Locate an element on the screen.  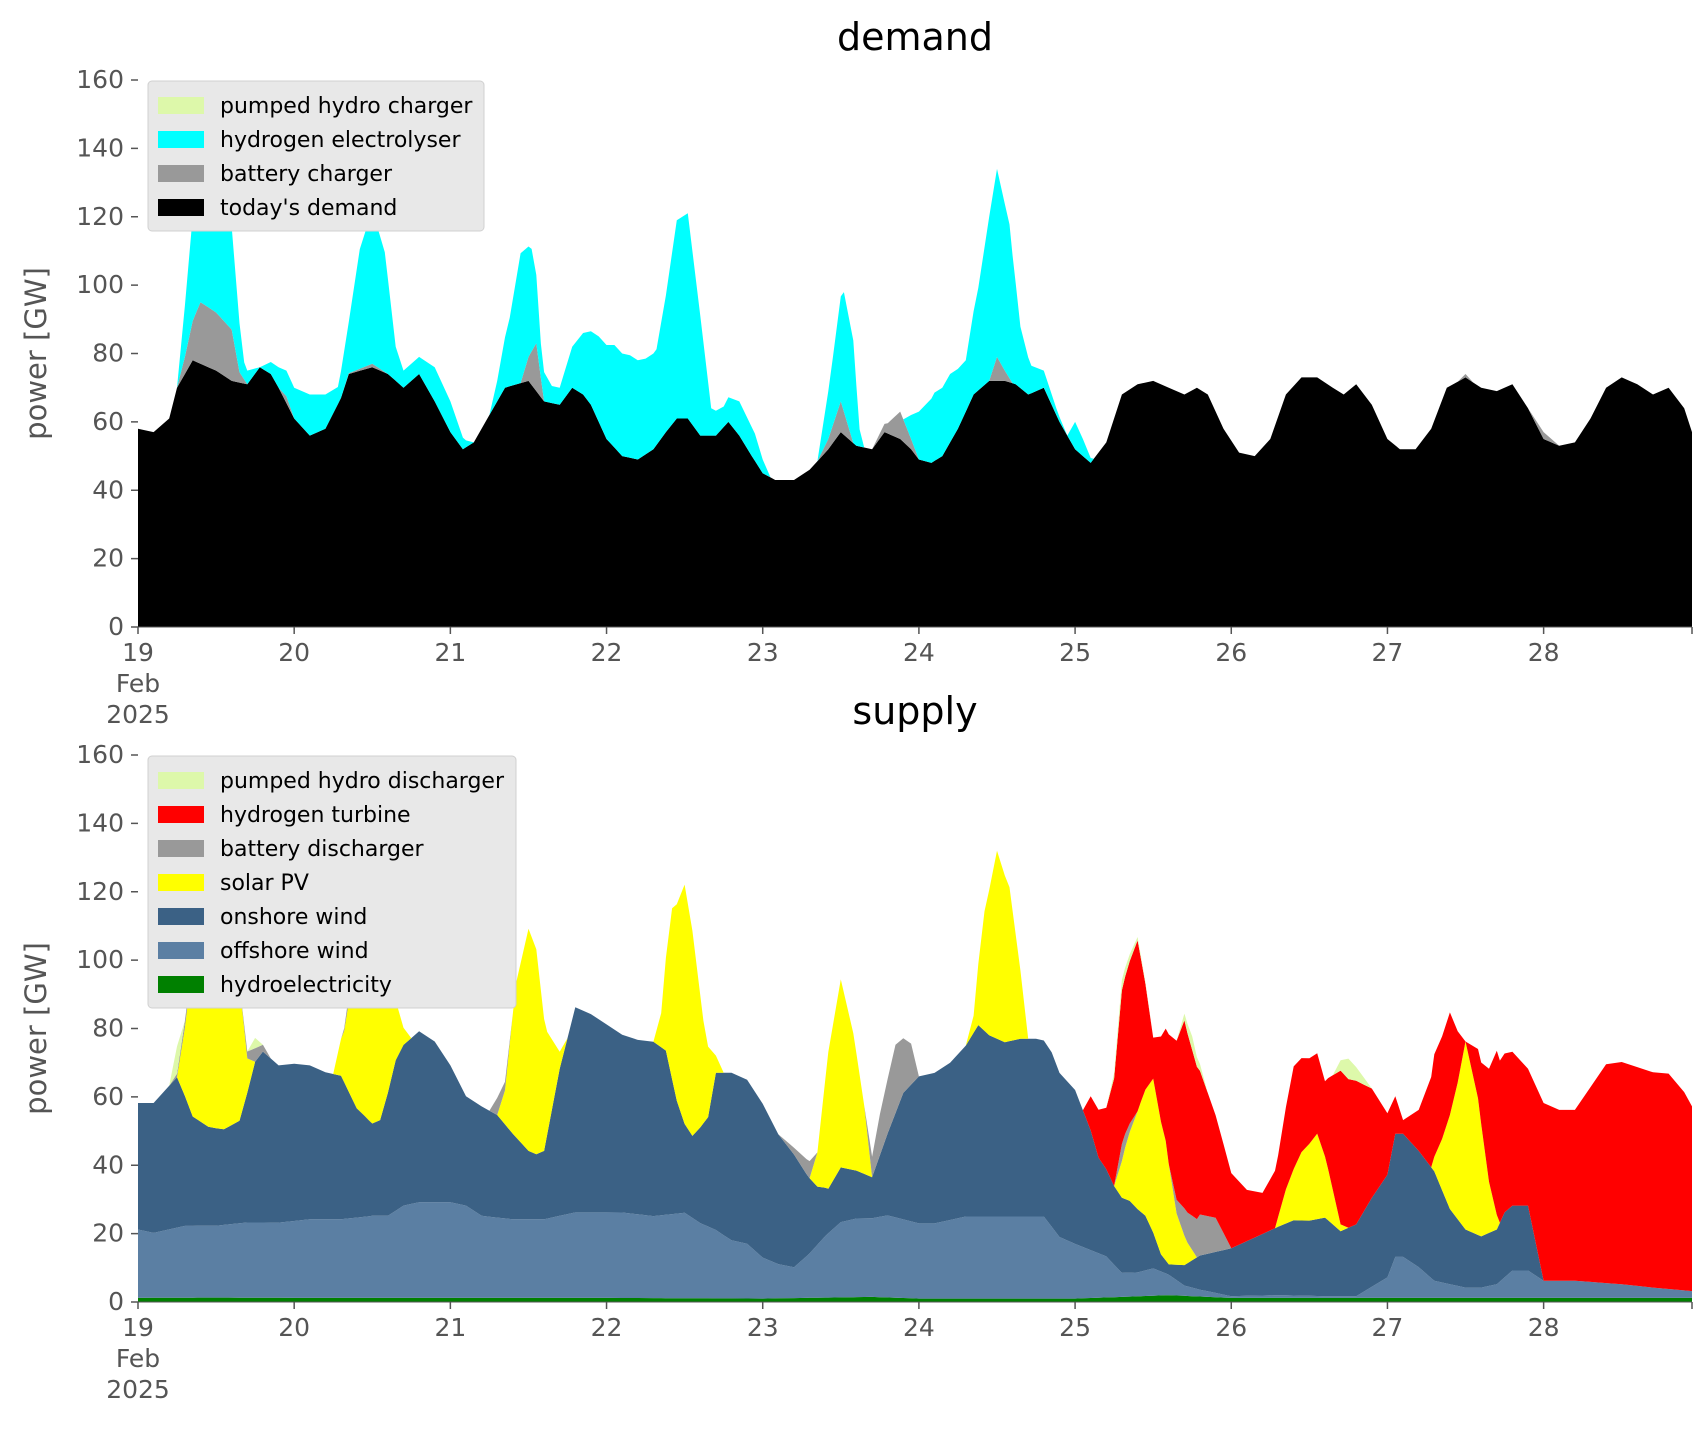
legend-swatch-hydroelectricity is located at coordinates (181, 984).